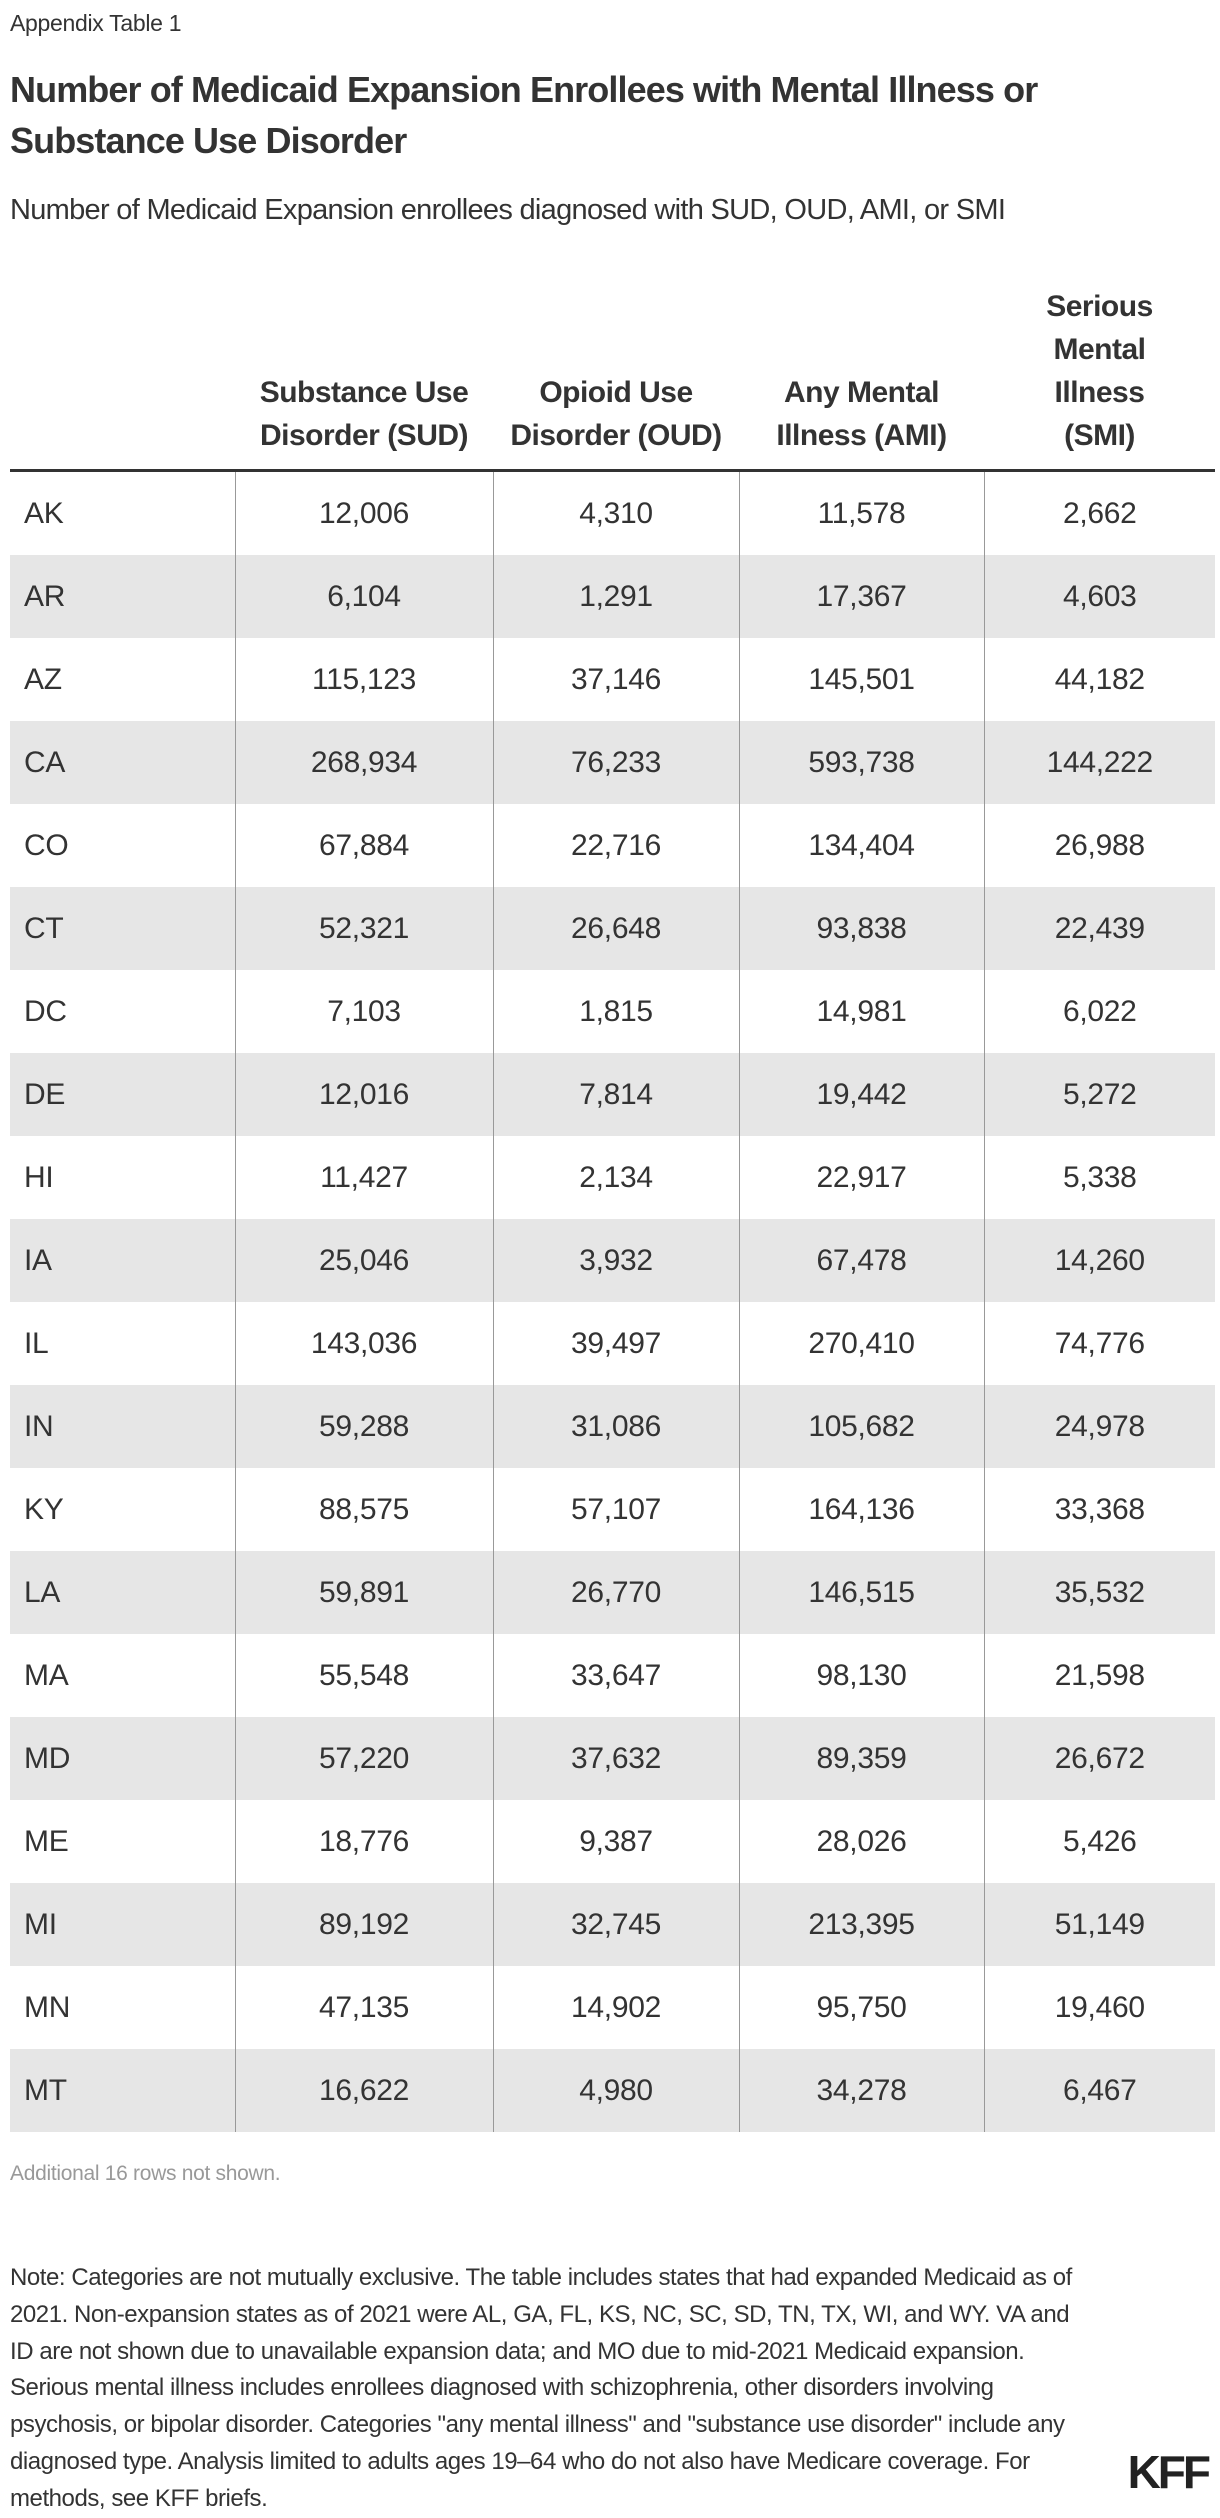  What do you see at coordinates (861, 1343) in the screenshot?
I see `cell-ami: 270,410` at bounding box center [861, 1343].